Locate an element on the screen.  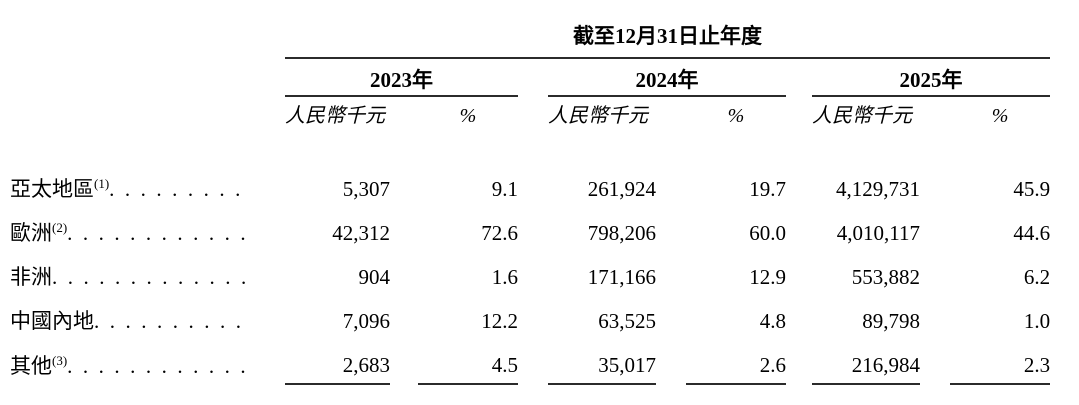
row-label: 亞太地區(1) is located at coordinates (142, 185).